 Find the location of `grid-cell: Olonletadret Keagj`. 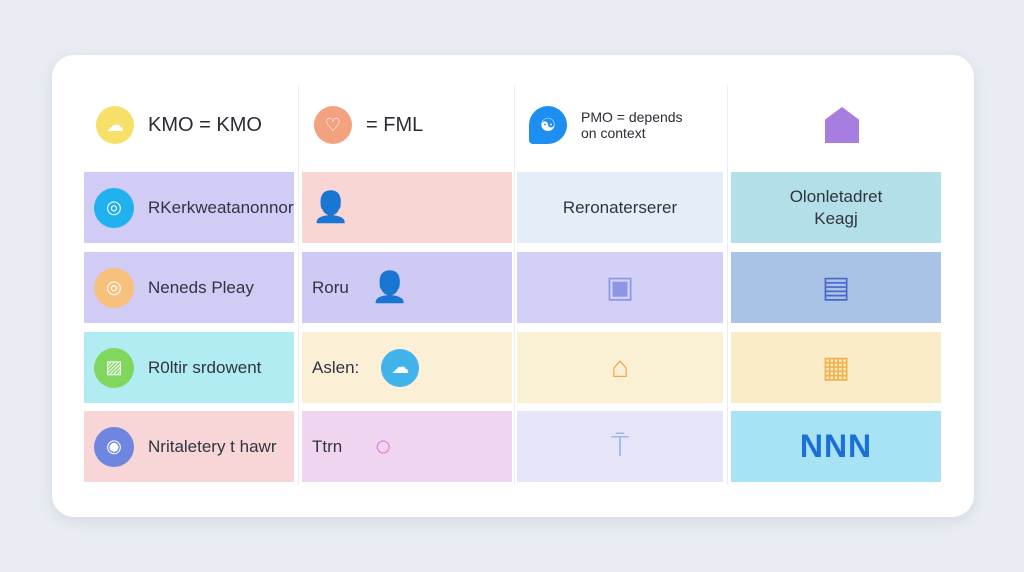

grid-cell: Olonletadret Keagj is located at coordinates (836, 207).